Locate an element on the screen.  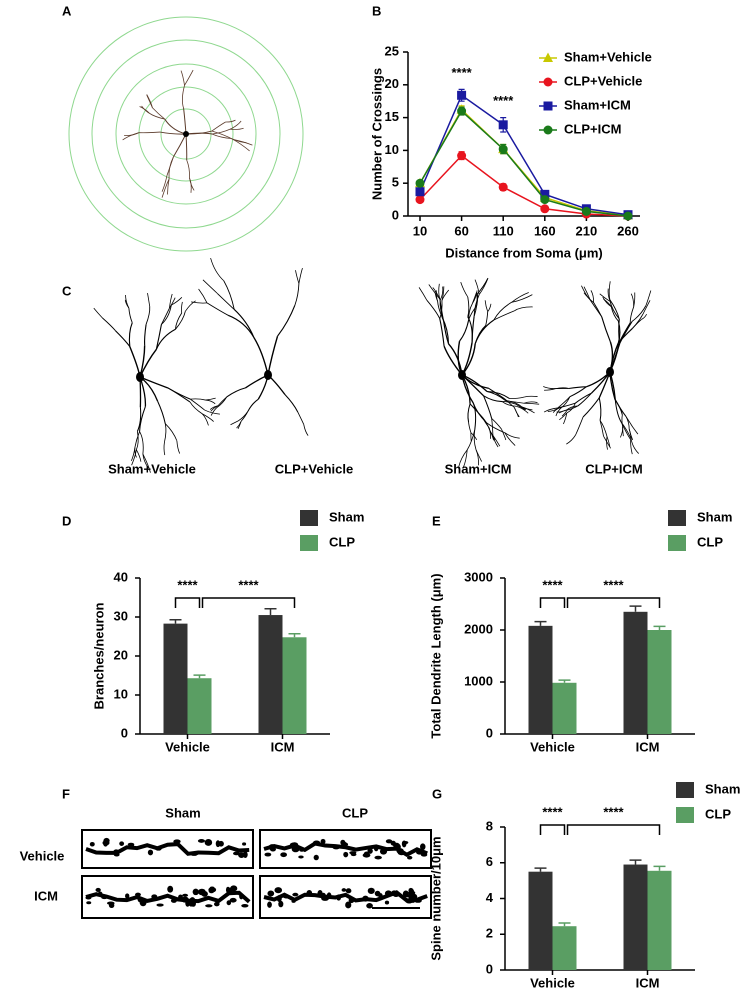
y-axis-label: Total Dendrite Length (μm) is located at coordinates (435, 655).